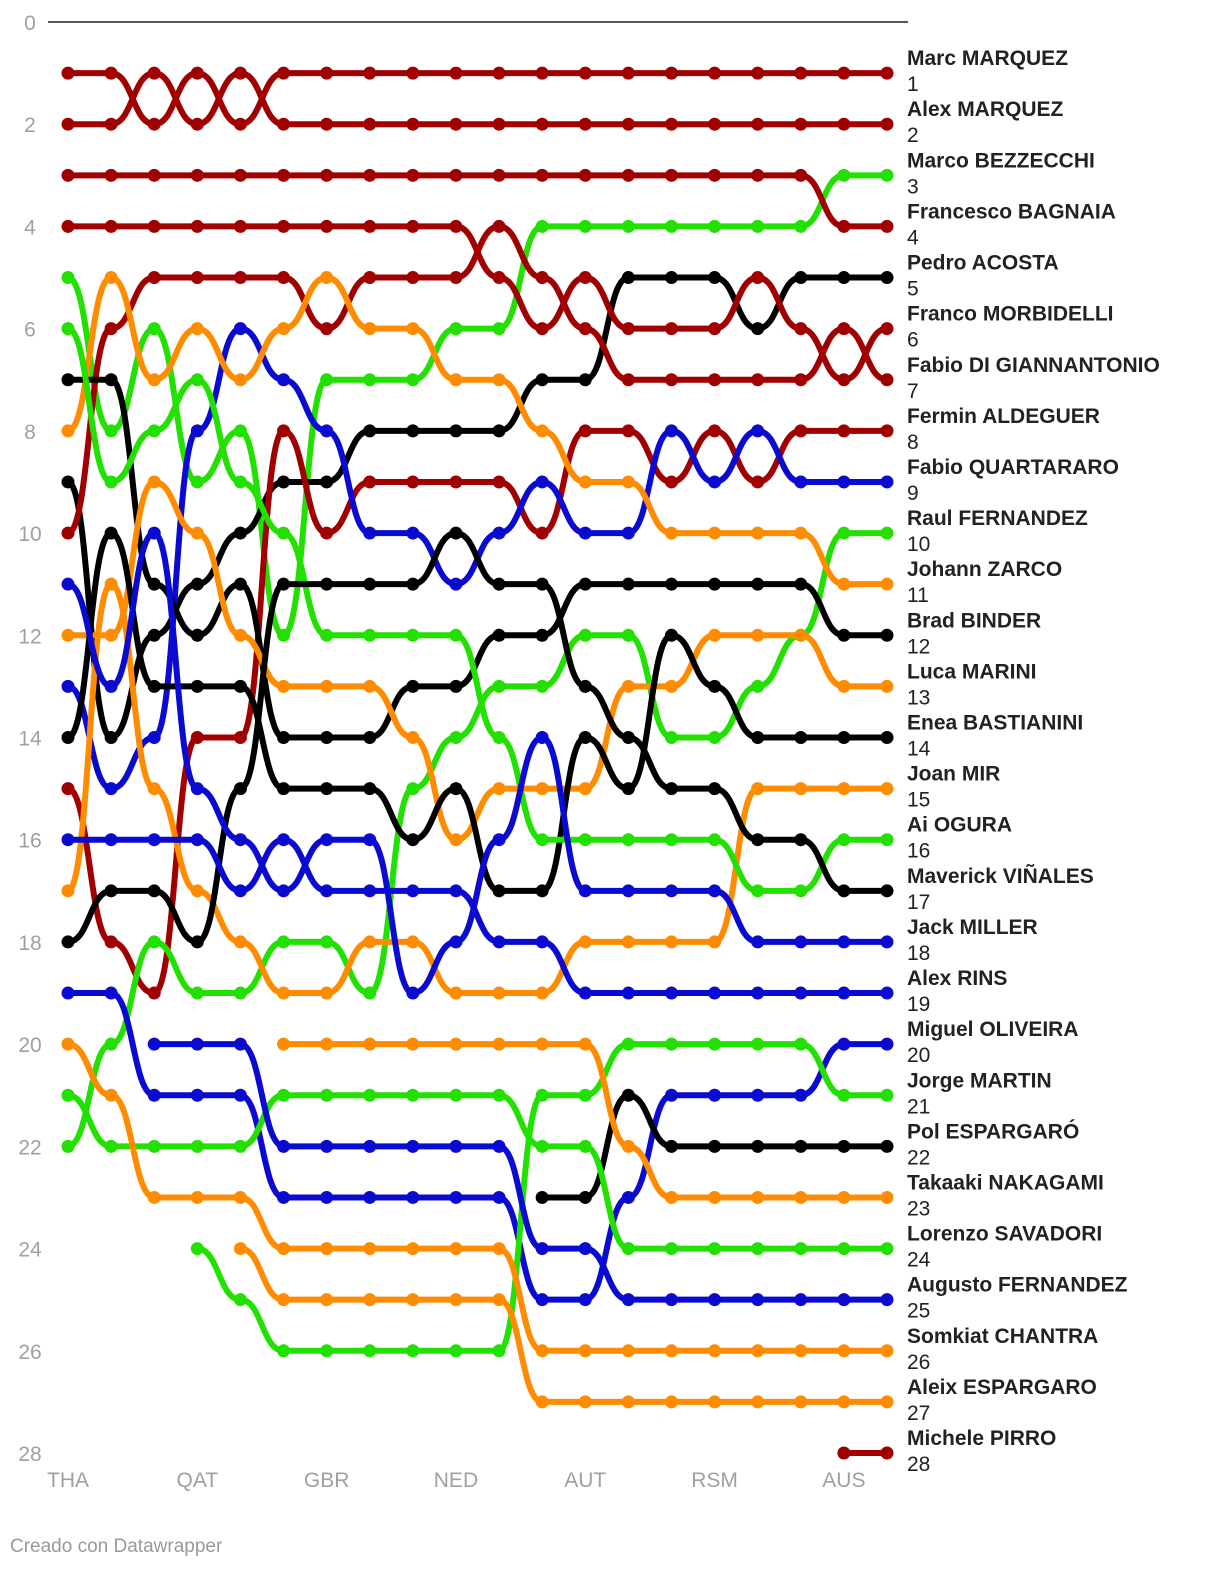  I want to click on legend-name: Maverick VIÑALES, so click(1000, 876).